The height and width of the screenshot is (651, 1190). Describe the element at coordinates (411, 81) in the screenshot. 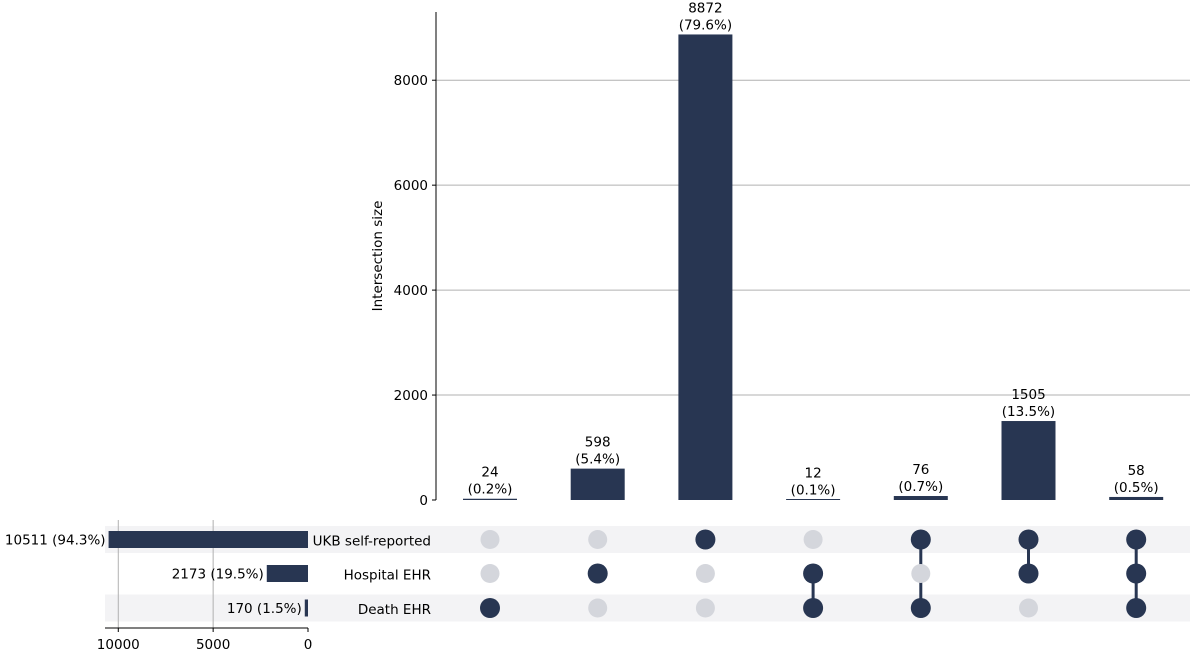

I see `y-tick-label: 8000` at that location.